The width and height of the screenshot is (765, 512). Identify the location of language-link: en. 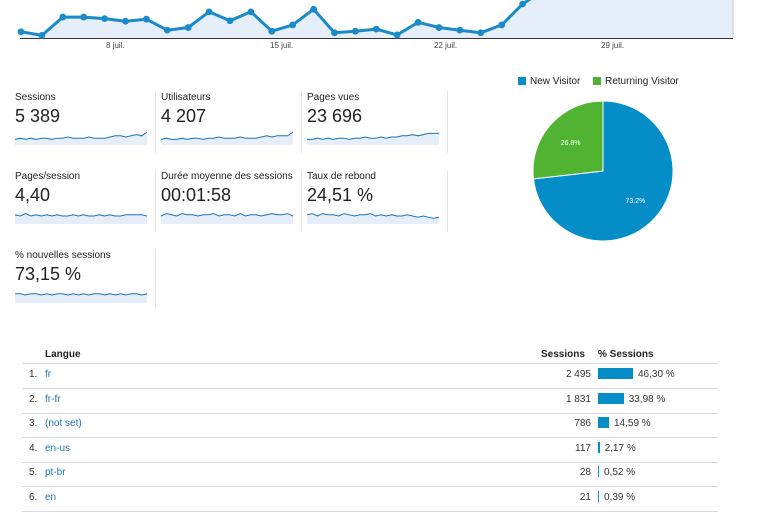
(51, 497).